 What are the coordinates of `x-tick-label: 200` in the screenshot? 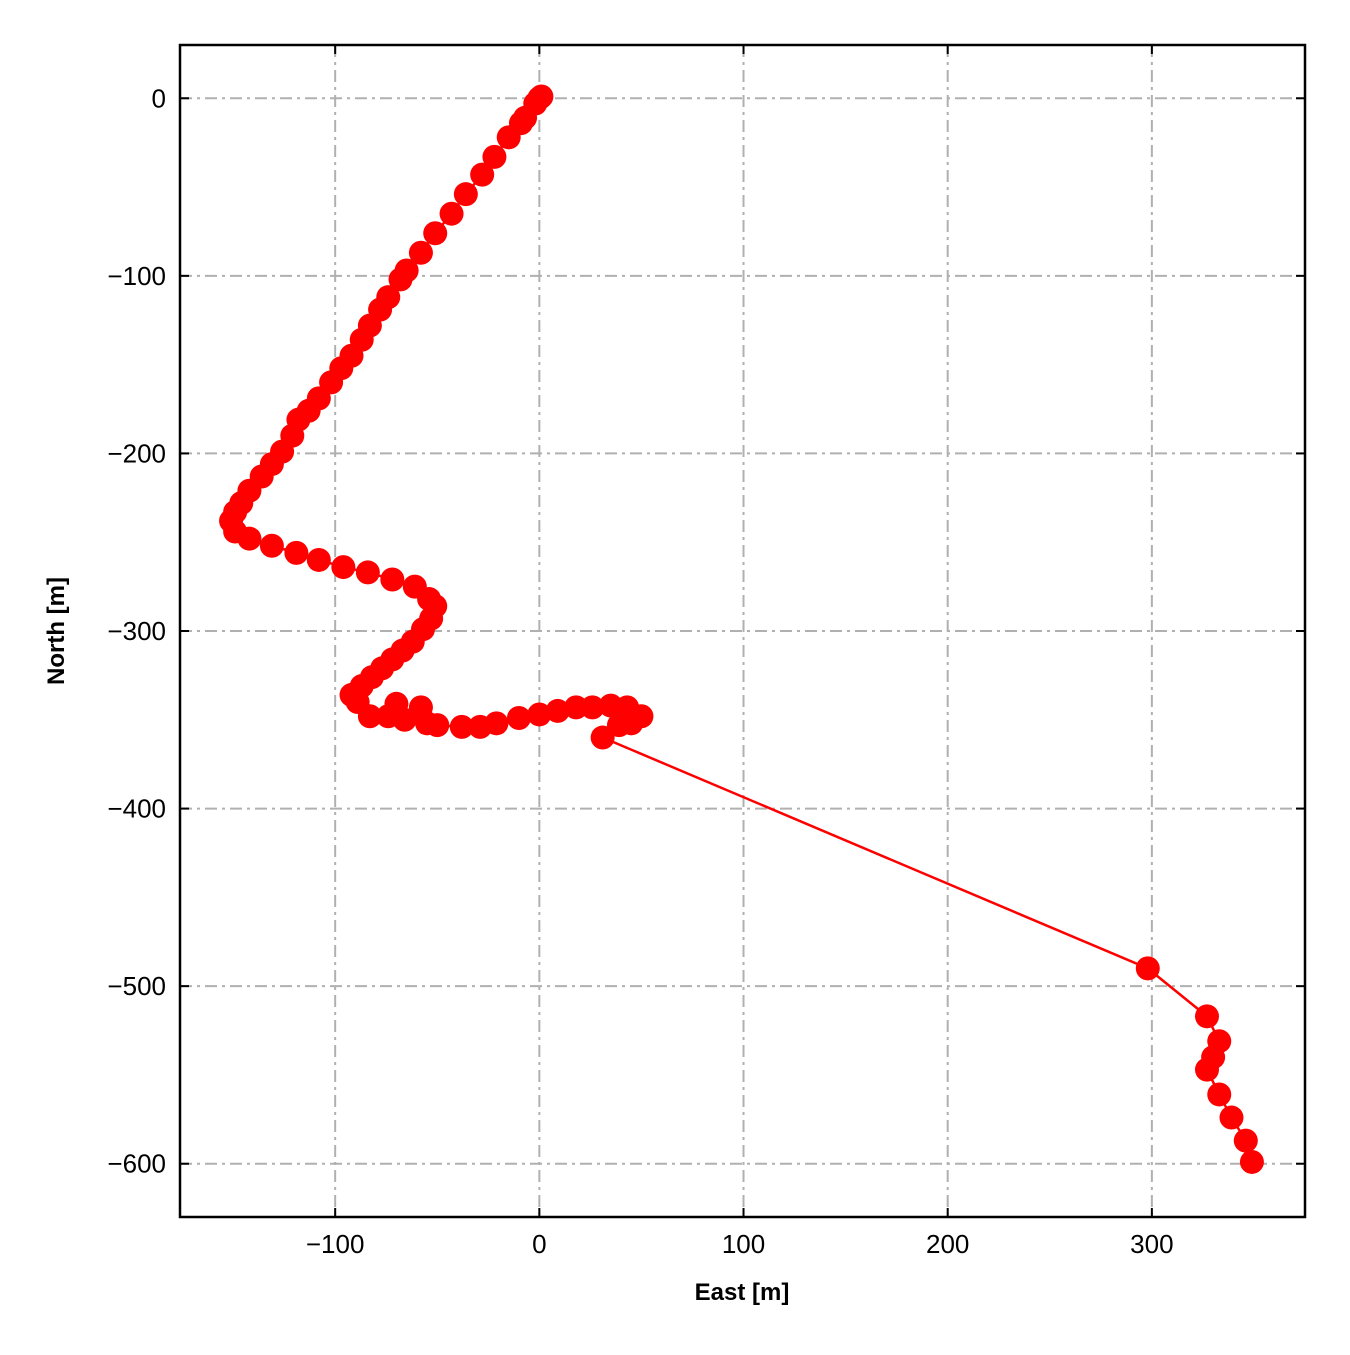 It's located at (947, 1244).